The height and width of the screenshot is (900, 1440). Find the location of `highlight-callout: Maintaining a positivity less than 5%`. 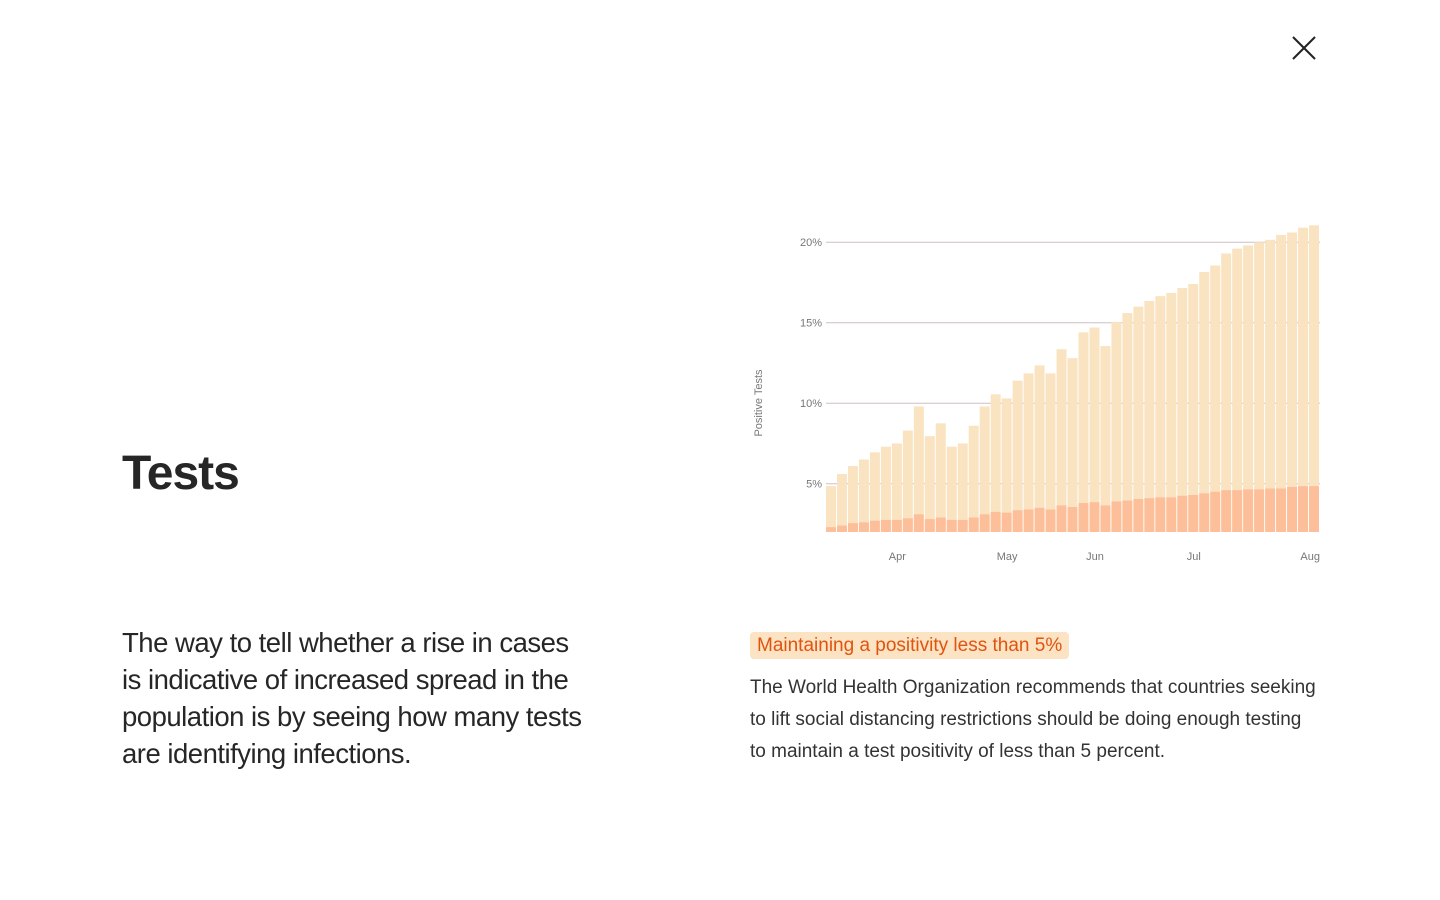

highlight-callout: Maintaining a positivity less than 5% is located at coordinates (910, 645).